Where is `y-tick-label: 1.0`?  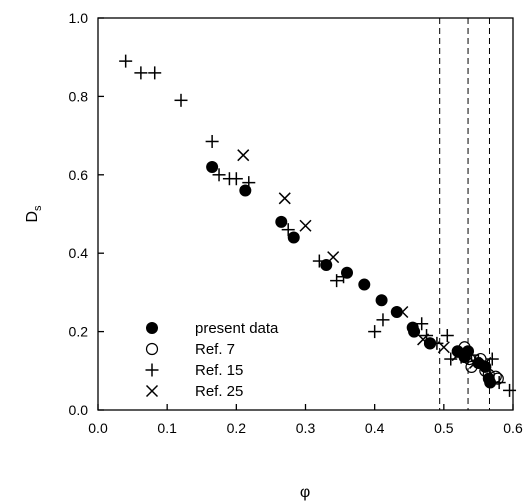
y-tick-label: 1.0 is located at coordinates (79, 18).